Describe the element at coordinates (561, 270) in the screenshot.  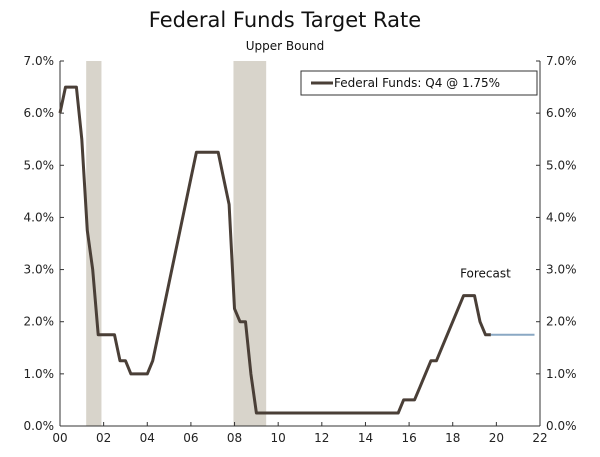
I see `y-tick-label-right: 3.0%` at that location.